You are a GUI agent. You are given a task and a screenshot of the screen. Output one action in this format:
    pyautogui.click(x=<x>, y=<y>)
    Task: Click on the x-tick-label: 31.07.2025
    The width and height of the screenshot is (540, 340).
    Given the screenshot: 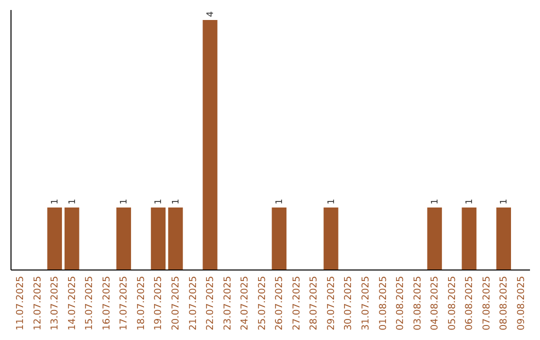 What is the action you would take?
    pyautogui.click(x=366, y=303)
    